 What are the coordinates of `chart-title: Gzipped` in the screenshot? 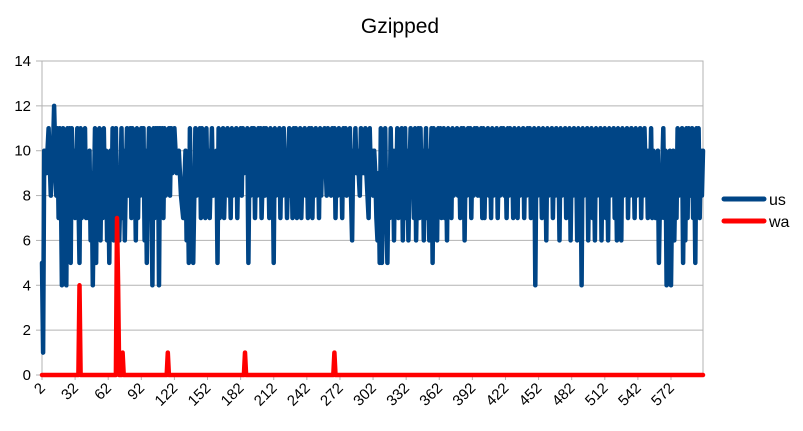 It's located at (400, 26).